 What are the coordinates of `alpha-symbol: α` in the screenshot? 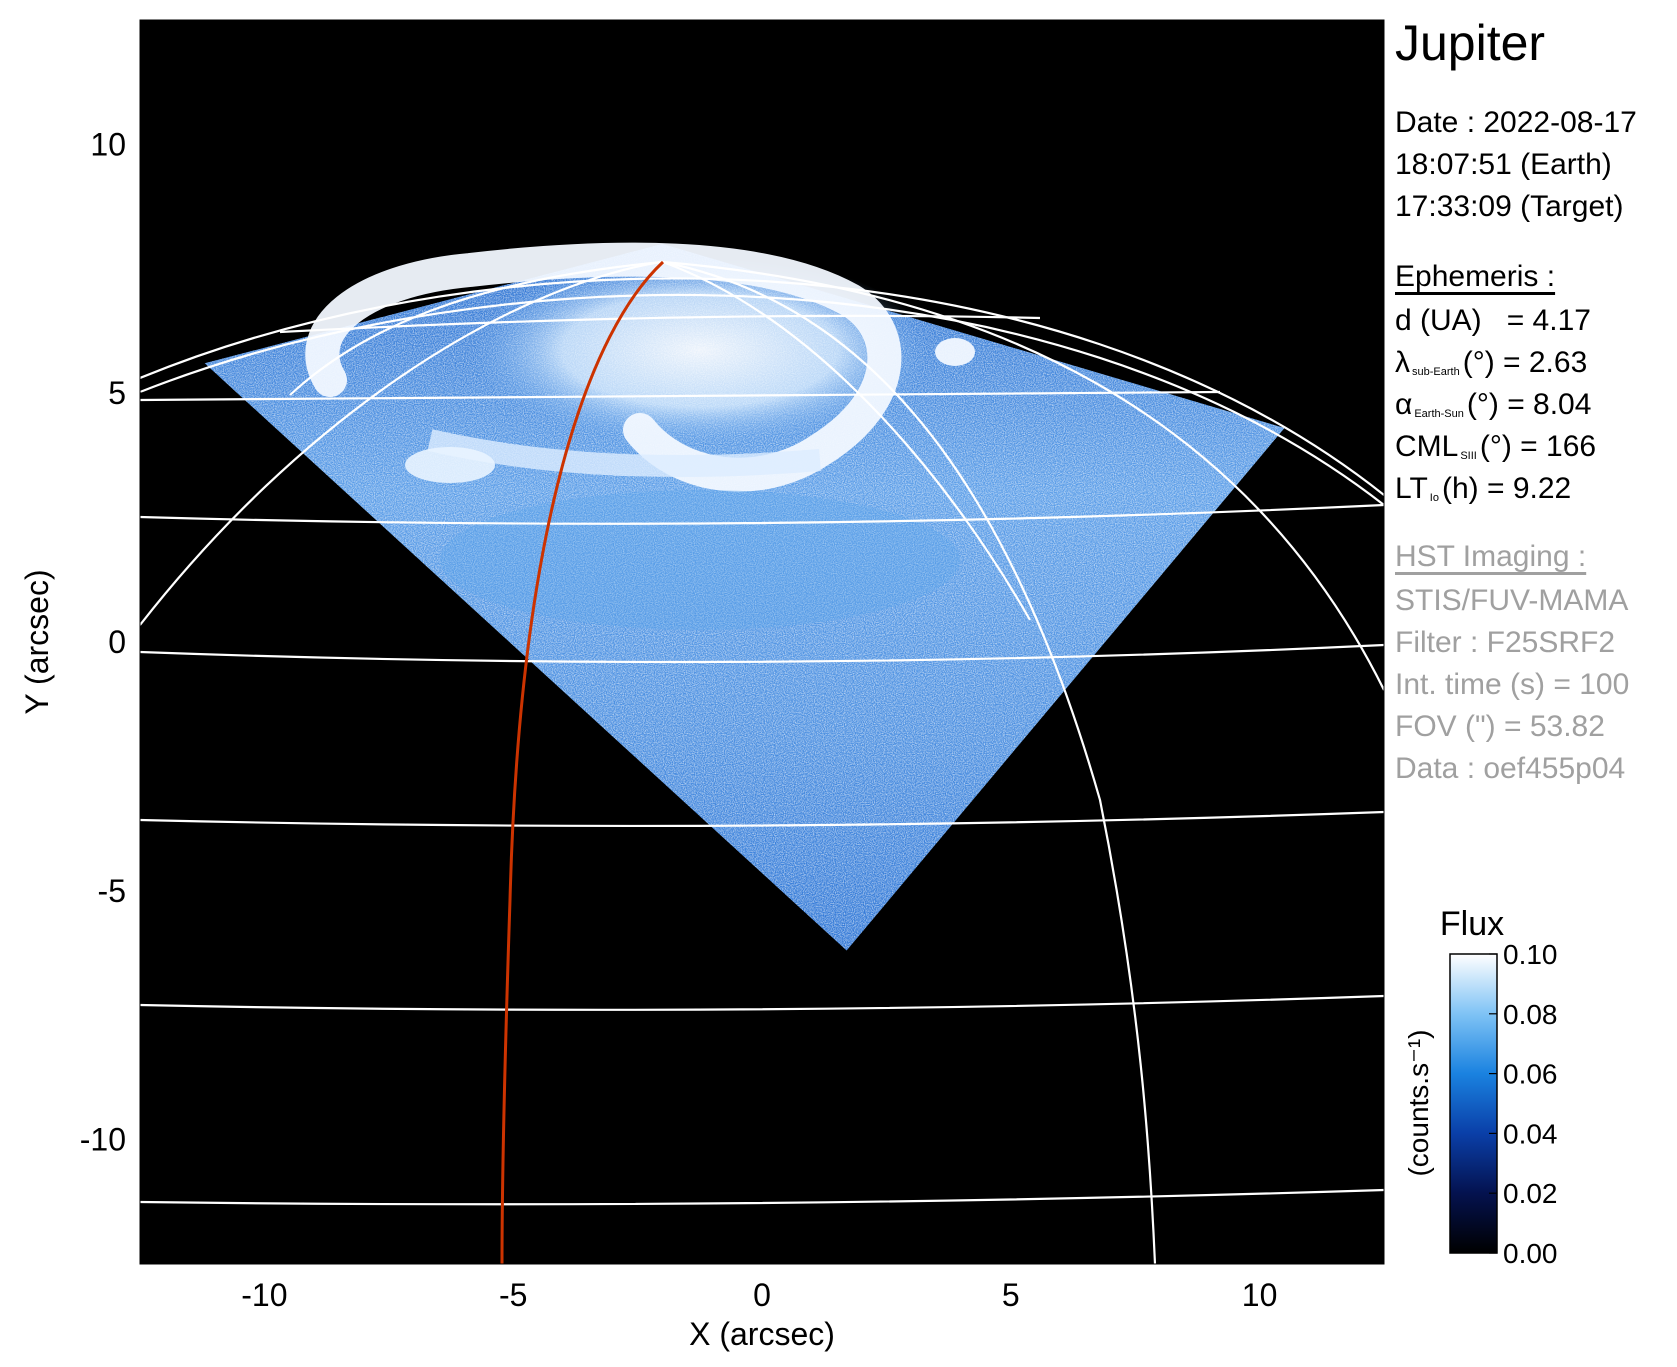 It's located at (1404, 404).